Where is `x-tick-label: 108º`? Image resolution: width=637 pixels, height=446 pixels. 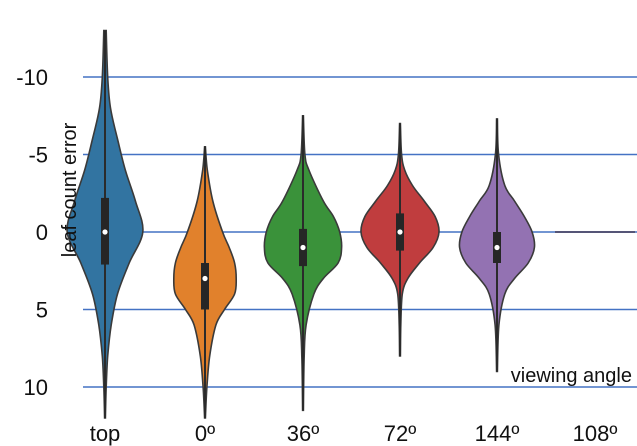 x-tick-label: 108º is located at coordinates (595, 433).